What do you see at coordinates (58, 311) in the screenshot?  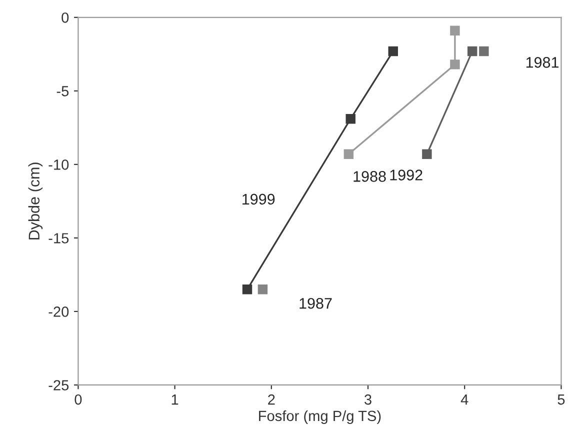 I see `y-tick-label: -20` at bounding box center [58, 311].